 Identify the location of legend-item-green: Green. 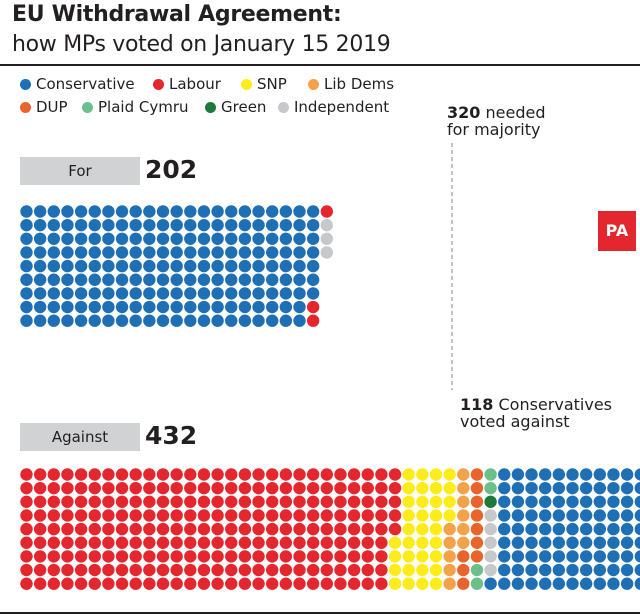
(235, 107).